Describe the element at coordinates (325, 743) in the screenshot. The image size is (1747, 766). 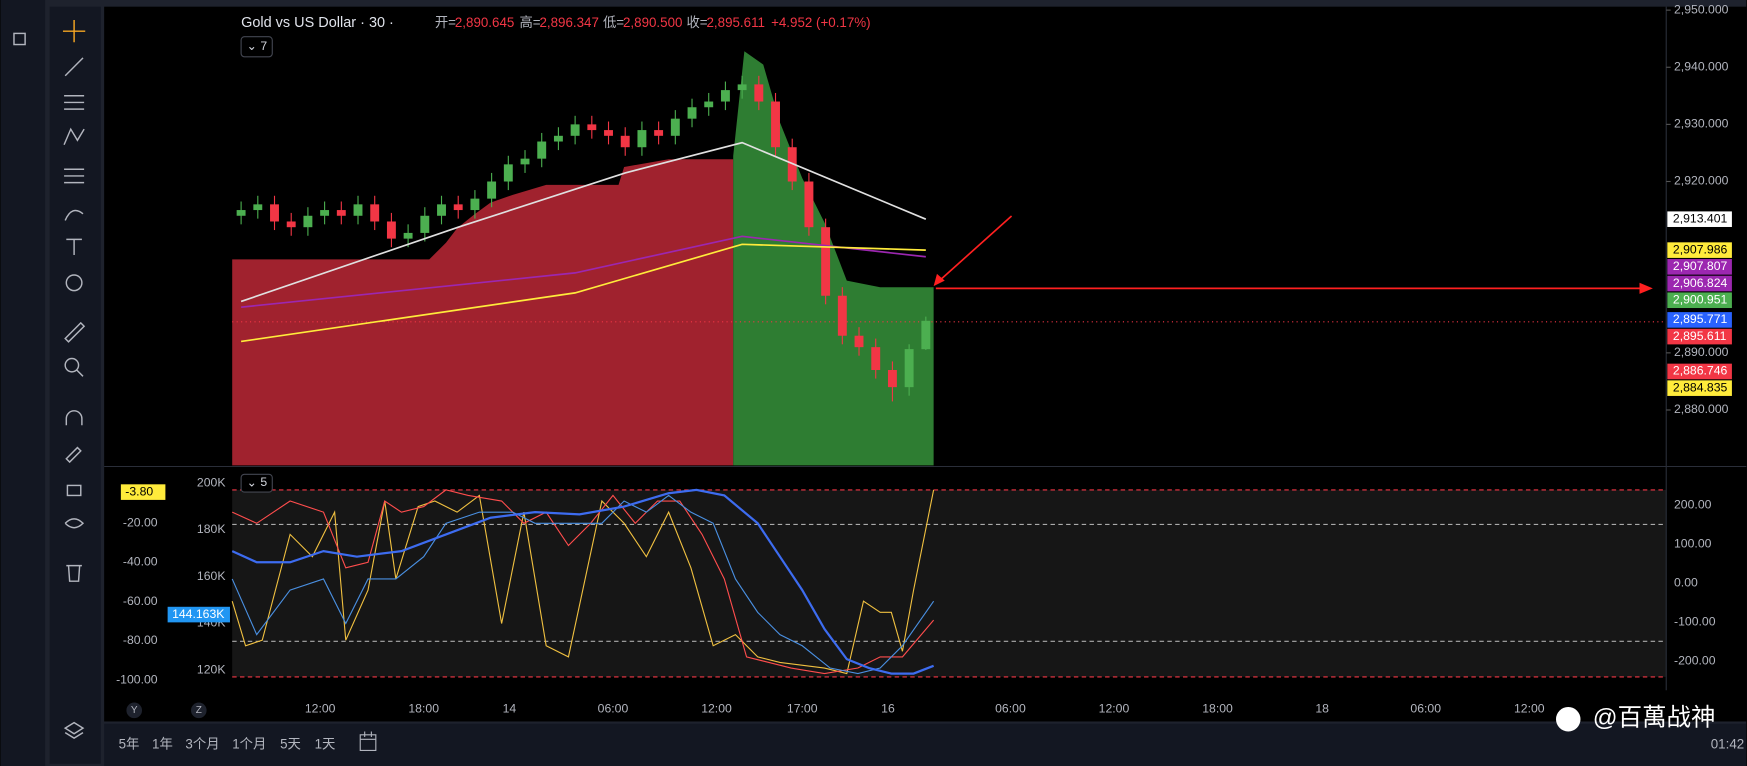
I see `range-button: 1天` at that location.